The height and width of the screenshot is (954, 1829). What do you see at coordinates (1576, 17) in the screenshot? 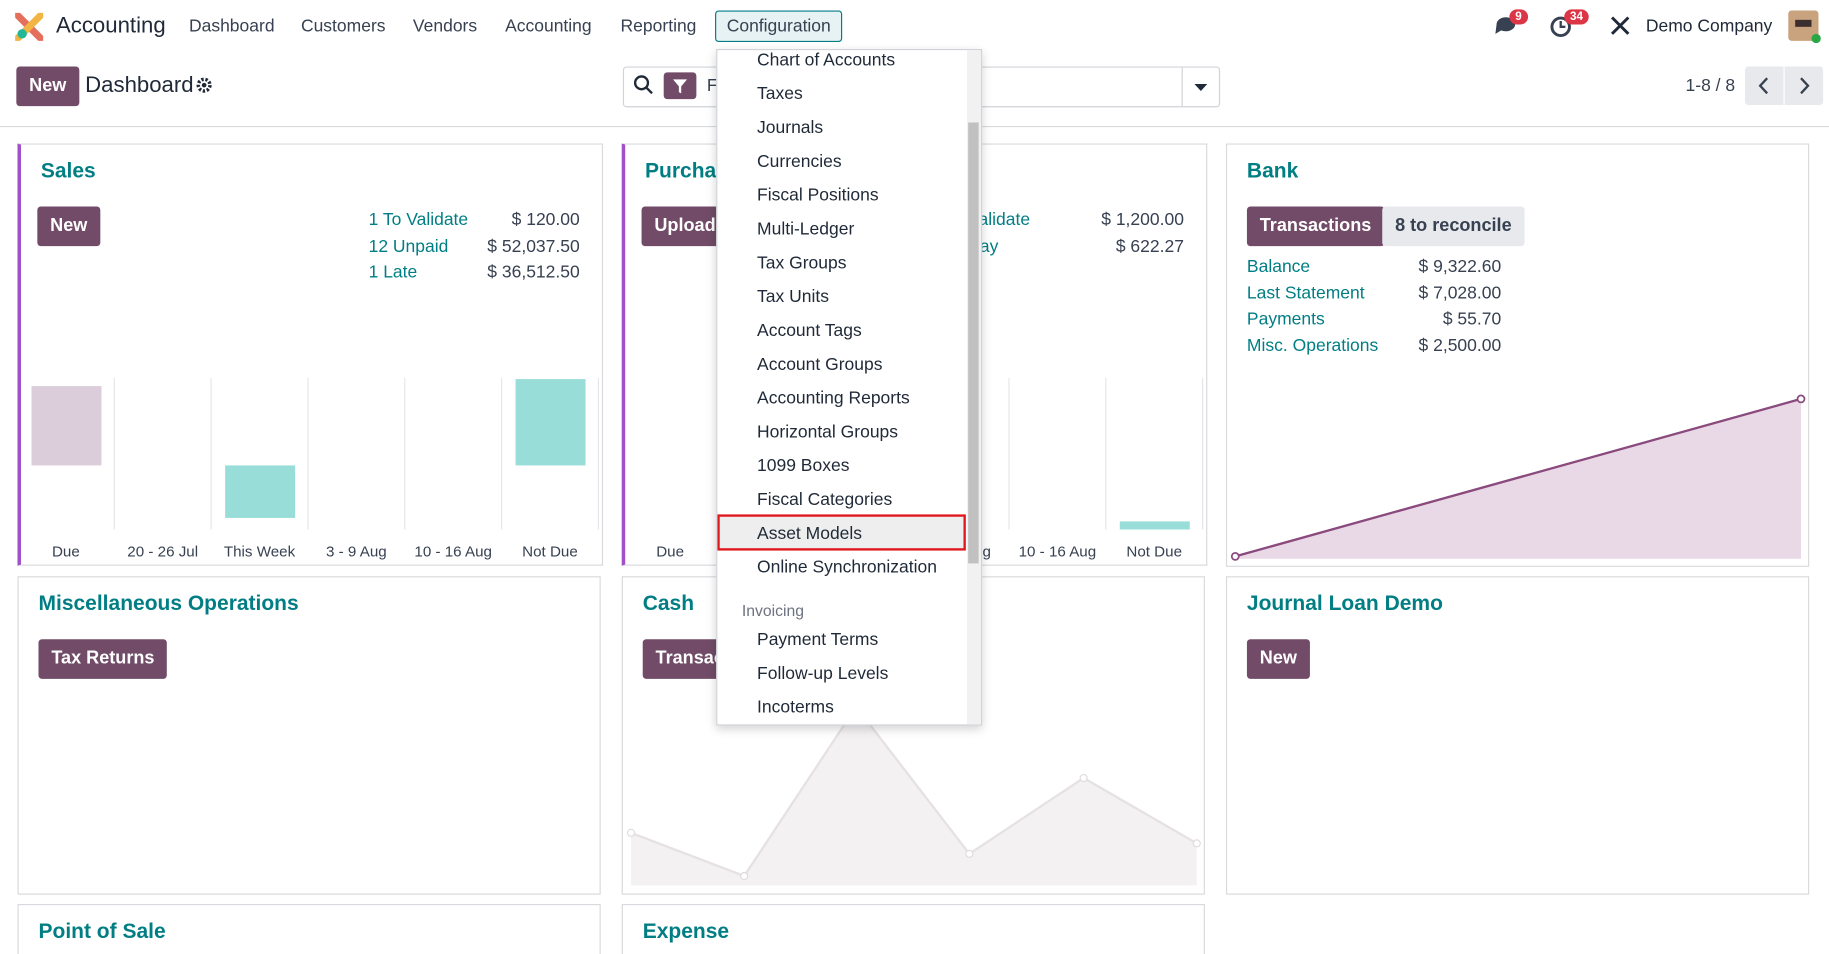
I see `activities-badge: 34` at bounding box center [1576, 17].